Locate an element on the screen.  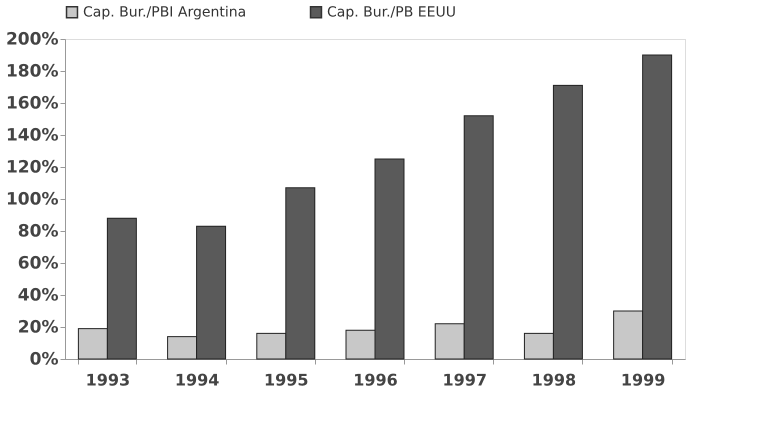
y-tick-label: 80% is located at coordinates (38, 232).